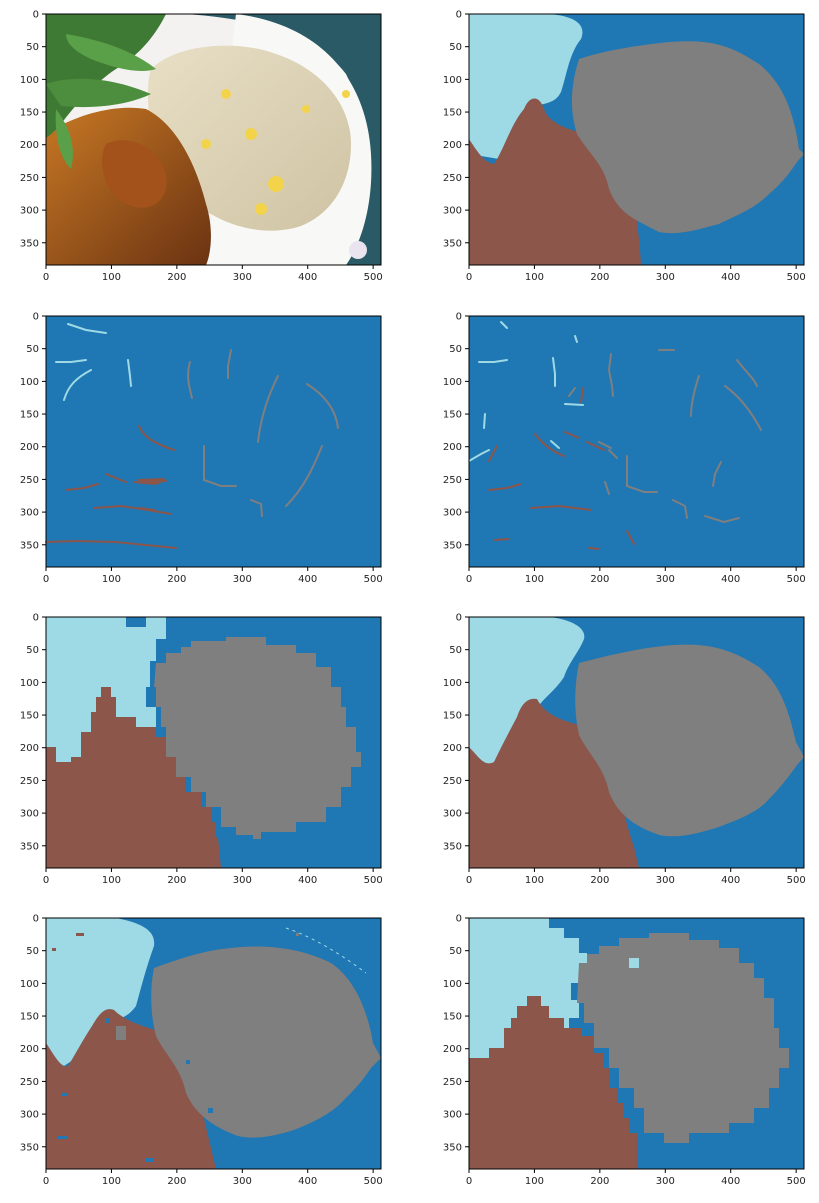  Describe the element at coordinates (636, 742) in the screenshot. I see `panel-segmentation-smooth-refined` at that location.